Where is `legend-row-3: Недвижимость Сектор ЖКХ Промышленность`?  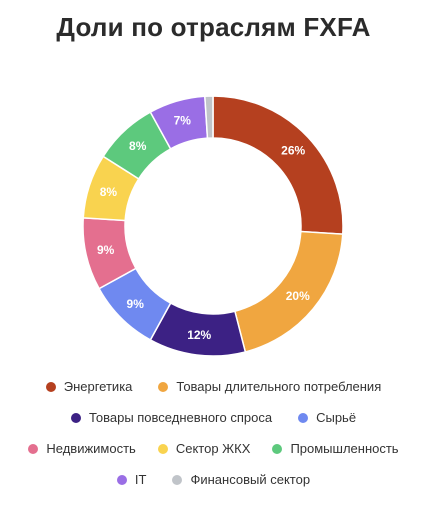
legend-row-3: Недвижимость Сектор ЖКХ Промышленность is located at coordinates (213, 448).